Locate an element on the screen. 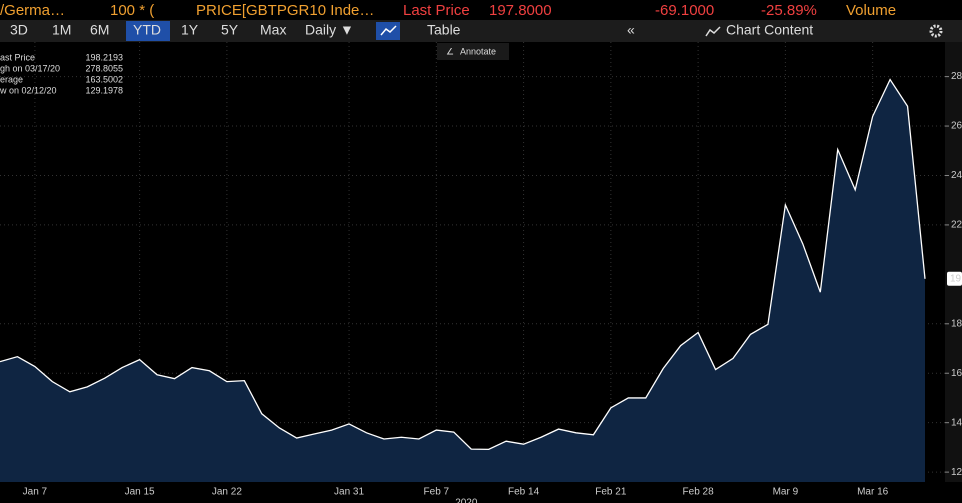 The image size is (962, 503). y-tick-label: 24 is located at coordinates (956, 175).